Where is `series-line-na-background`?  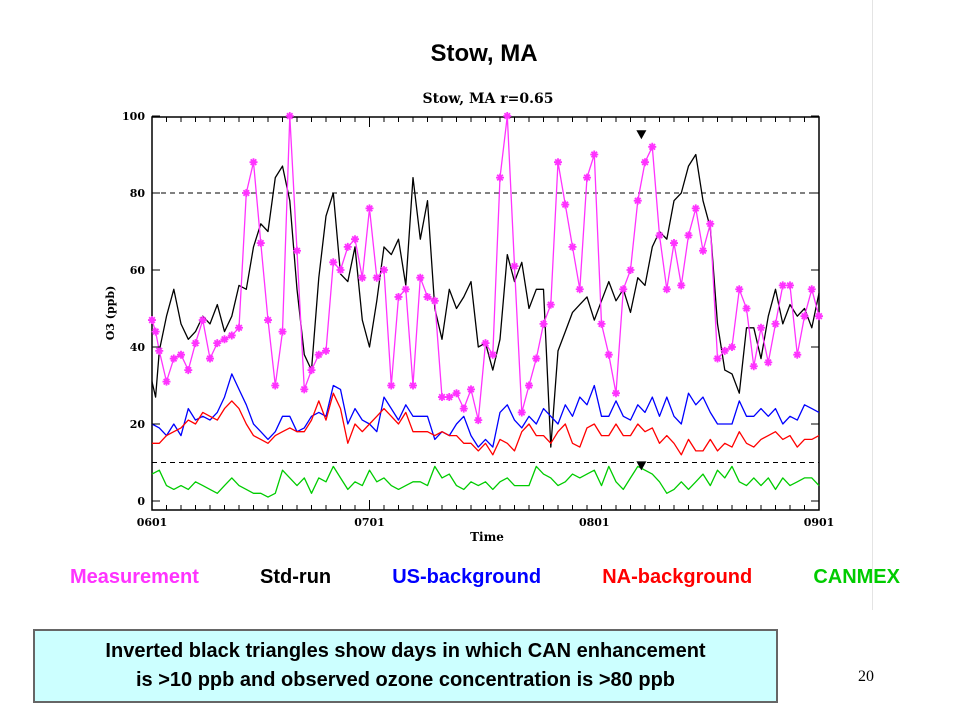
series-line-na-background is located at coordinates (486, 424).